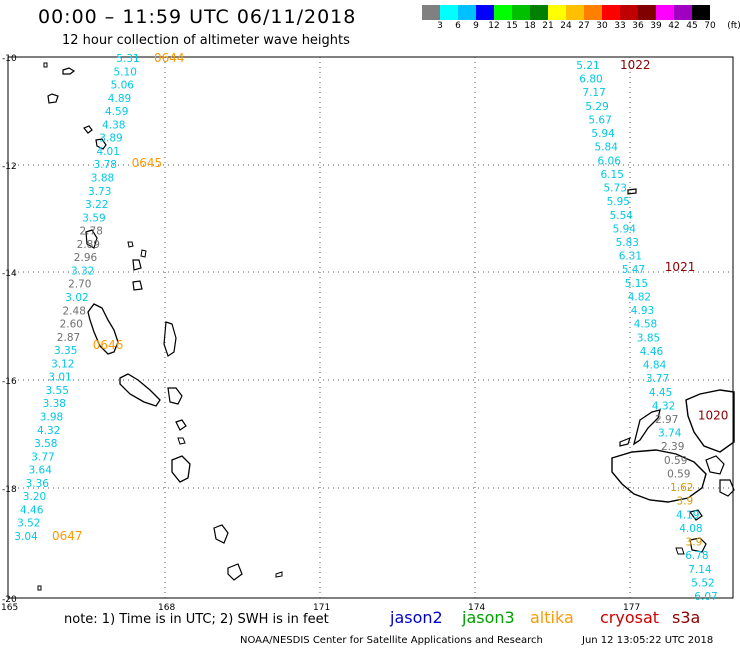 This screenshot has height=650, width=740. Describe the element at coordinates (147, 163) in the screenshot. I see `pass-time-label: 0645` at that location.